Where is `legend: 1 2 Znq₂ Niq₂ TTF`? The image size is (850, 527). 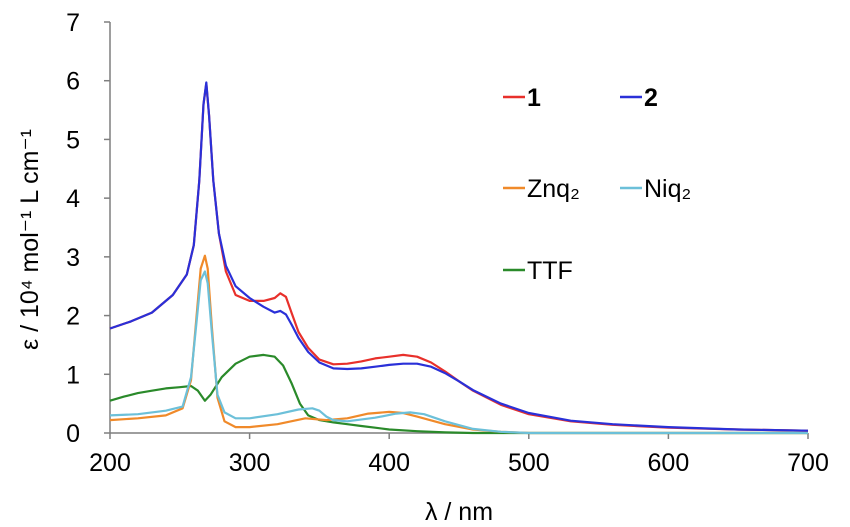 legend: 1 2 Znq₂ Niq₂ TTF is located at coordinates (597, 184).